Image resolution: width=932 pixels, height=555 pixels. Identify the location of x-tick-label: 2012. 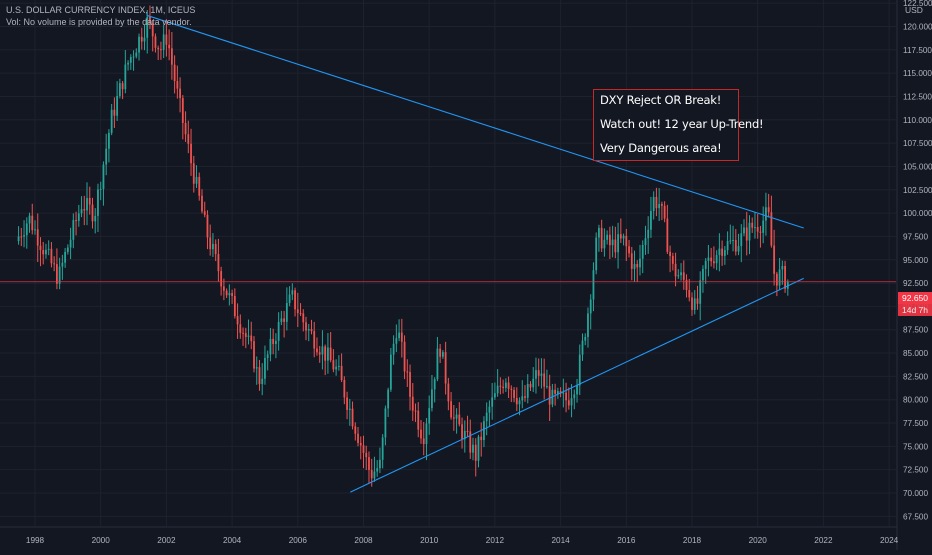
(495, 540).